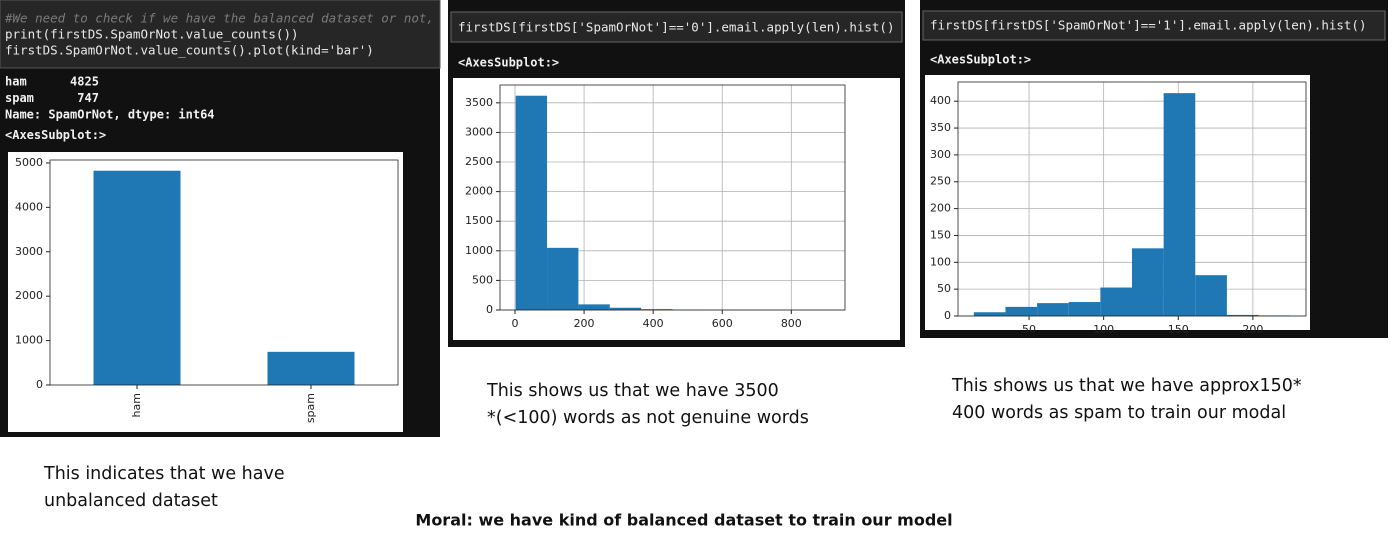 Image resolution: width=1400 pixels, height=540 pixels. I want to click on y-tick-label: 100, so click(940, 261).